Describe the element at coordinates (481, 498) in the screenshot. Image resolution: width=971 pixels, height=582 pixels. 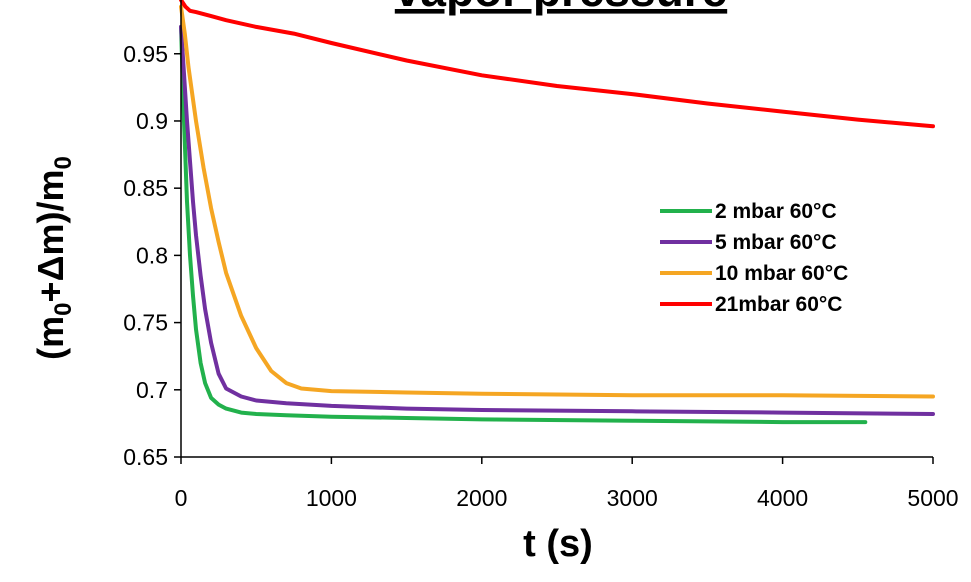
I see `x-tick-label: 2000` at that location.